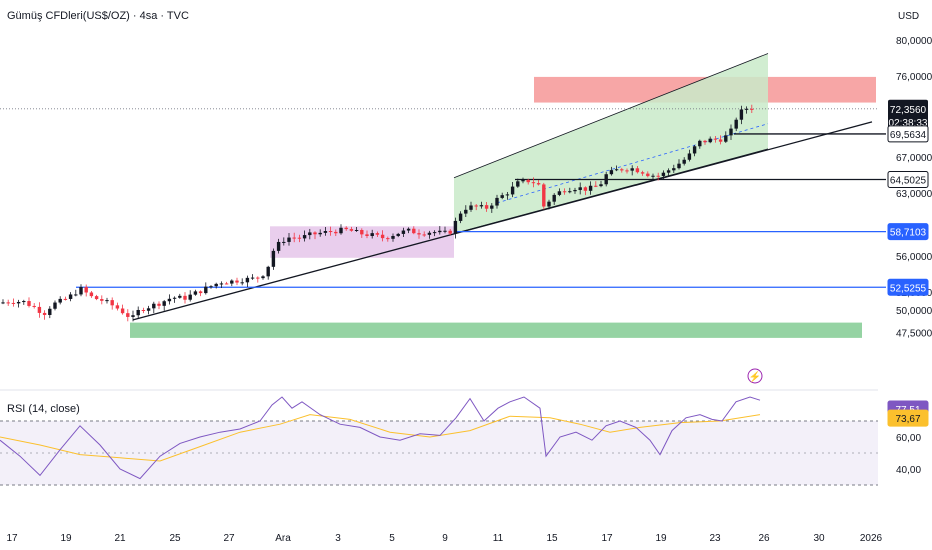 The image size is (932, 550). I want to click on currency-label: USD, so click(909, 16).